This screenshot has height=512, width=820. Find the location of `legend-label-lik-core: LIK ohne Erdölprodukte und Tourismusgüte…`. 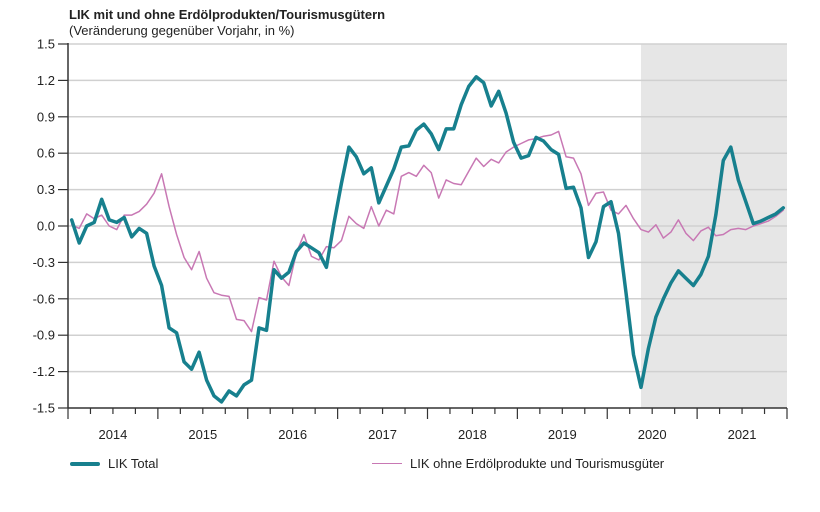

legend-label-lik-core: LIK ohne Erdölprodukte und Tourismusgüte… is located at coordinates (537, 463).